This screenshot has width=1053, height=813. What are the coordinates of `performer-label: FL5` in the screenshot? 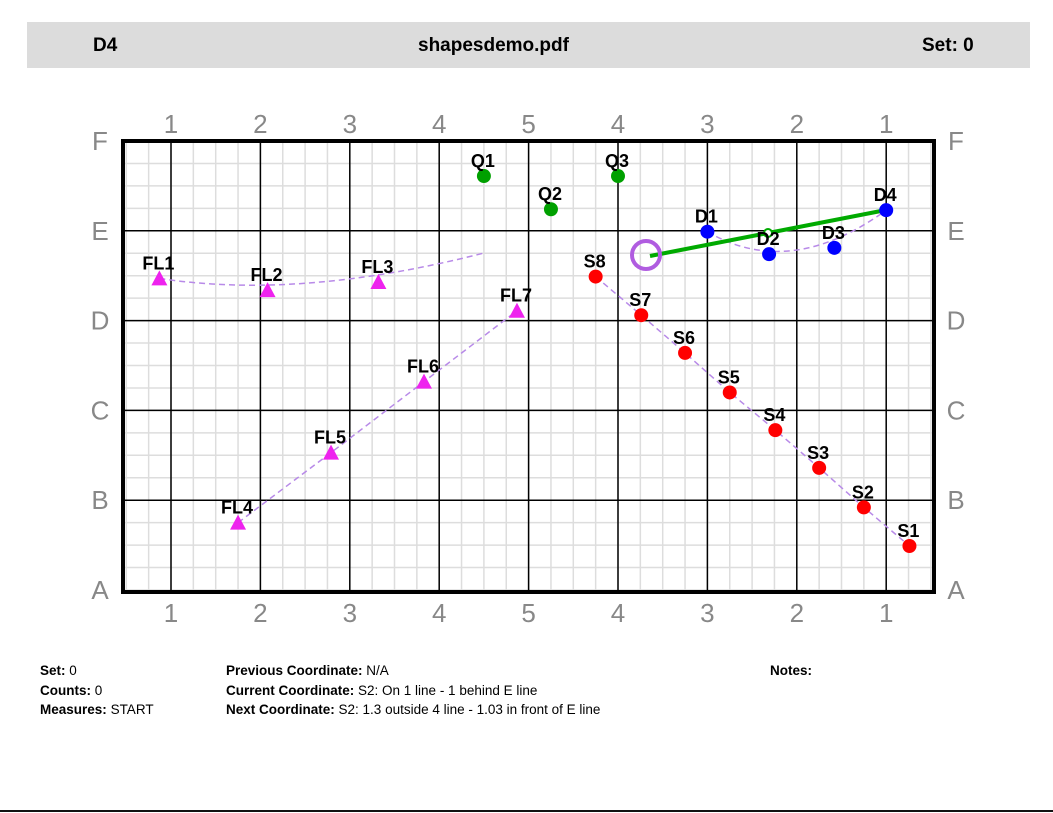 It's located at (330, 438).